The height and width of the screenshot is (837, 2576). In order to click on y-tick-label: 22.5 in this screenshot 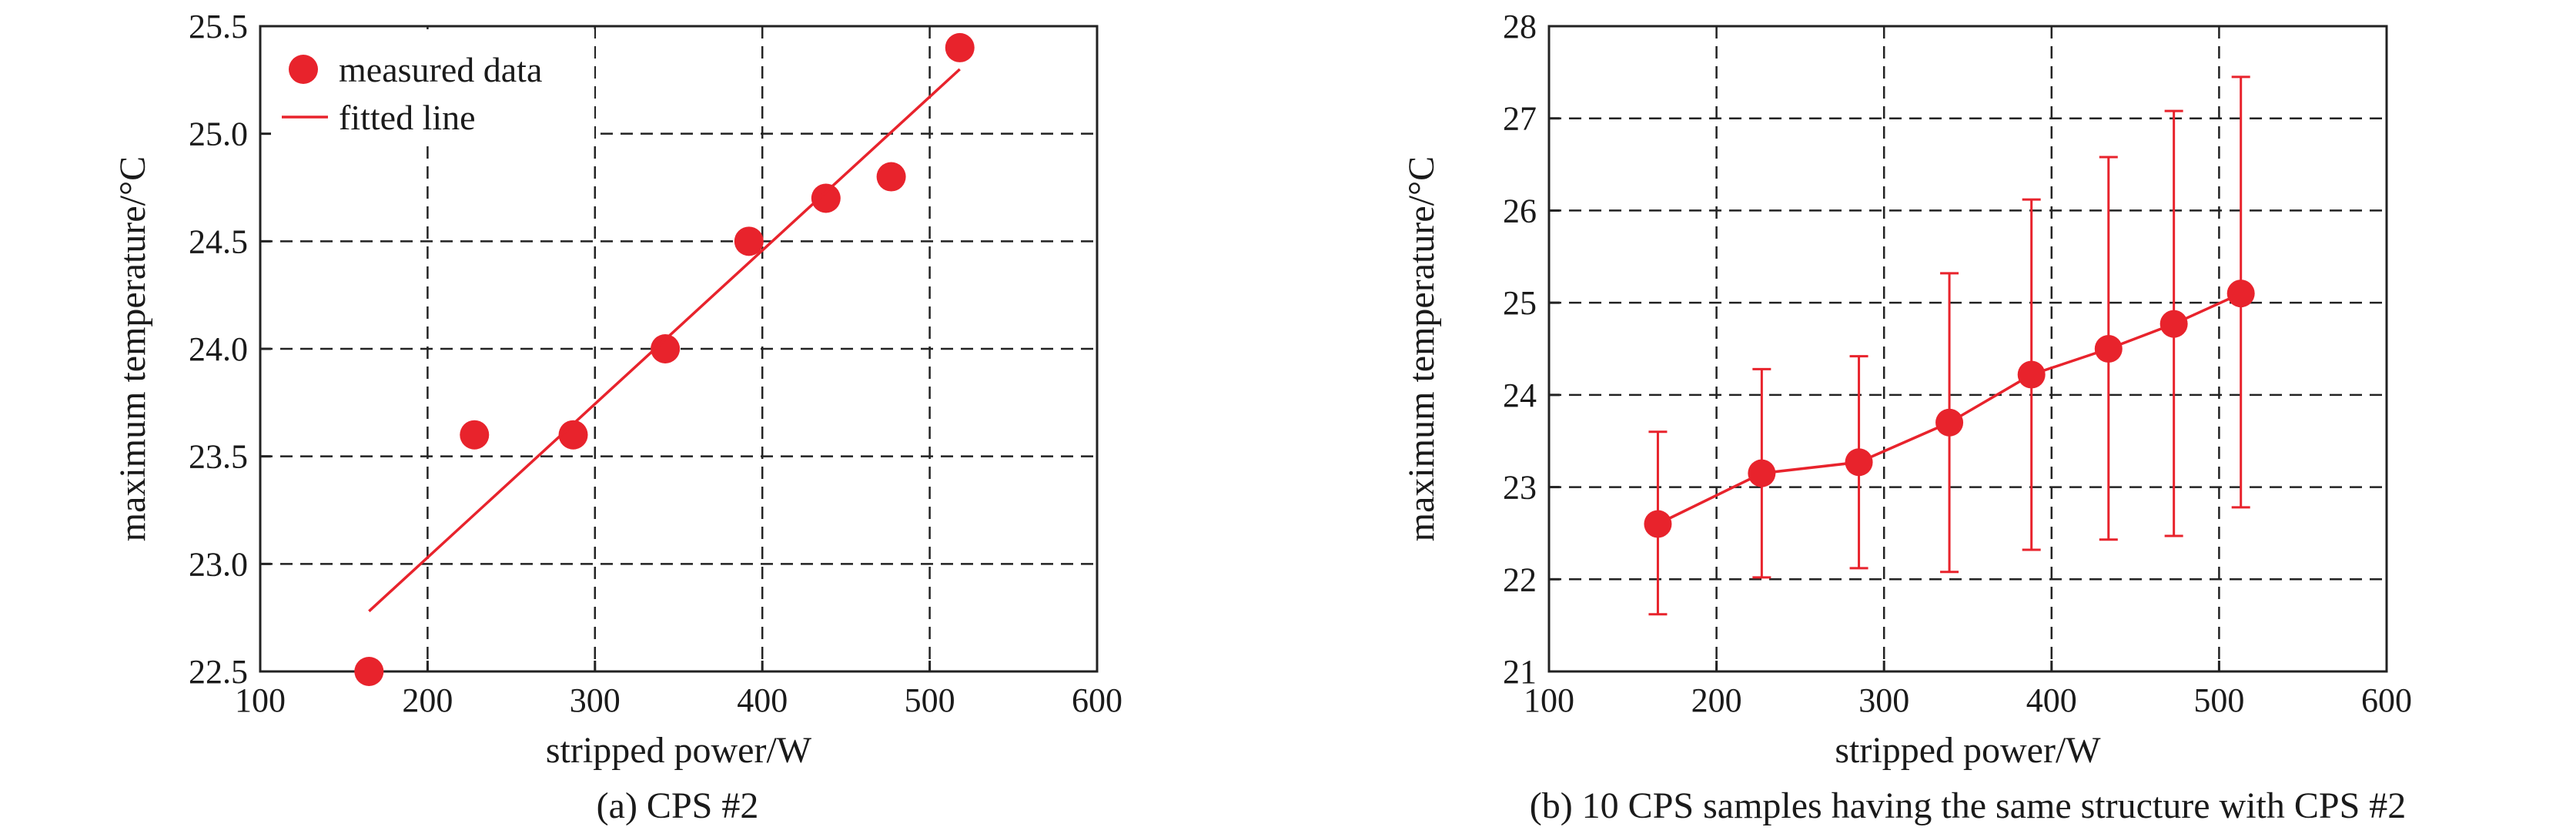, I will do `click(218, 672)`.